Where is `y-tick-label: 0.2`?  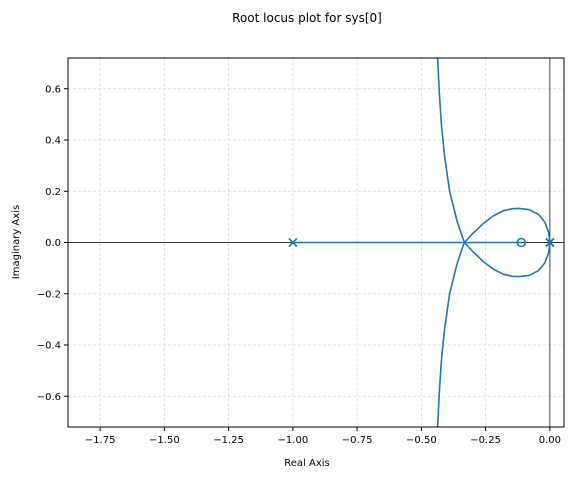 y-tick-label: 0.2 is located at coordinates (53, 192).